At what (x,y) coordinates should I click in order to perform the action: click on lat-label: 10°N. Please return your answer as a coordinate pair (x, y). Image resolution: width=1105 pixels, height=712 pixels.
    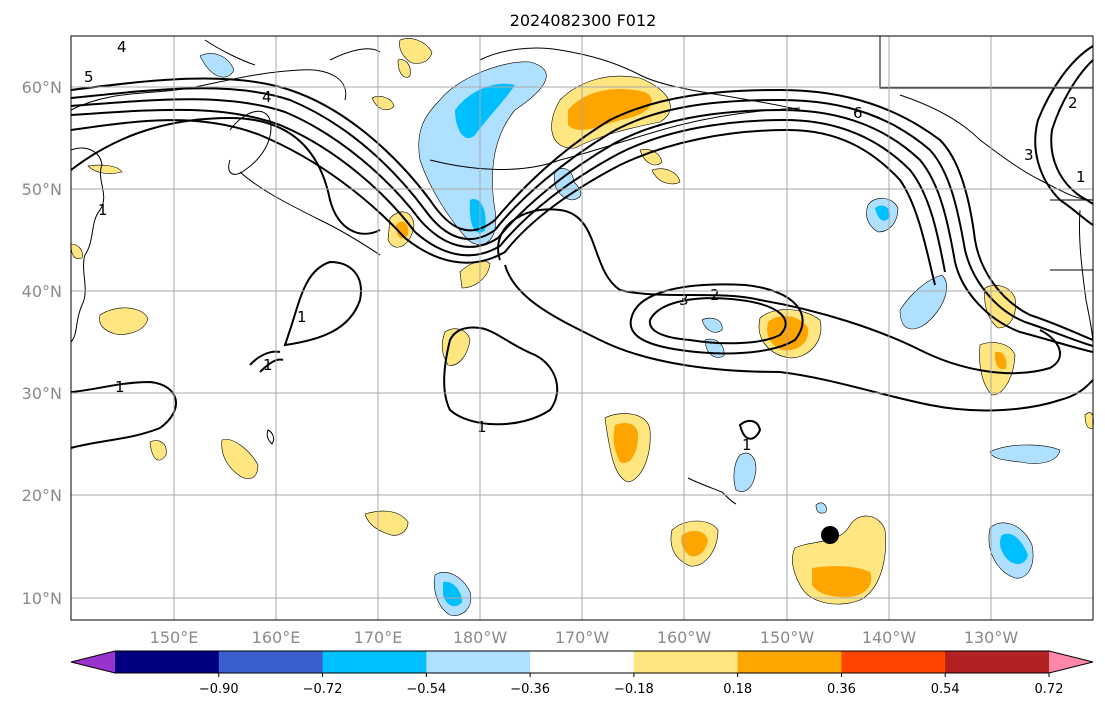
    Looking at the image, I should click on (42, 598).